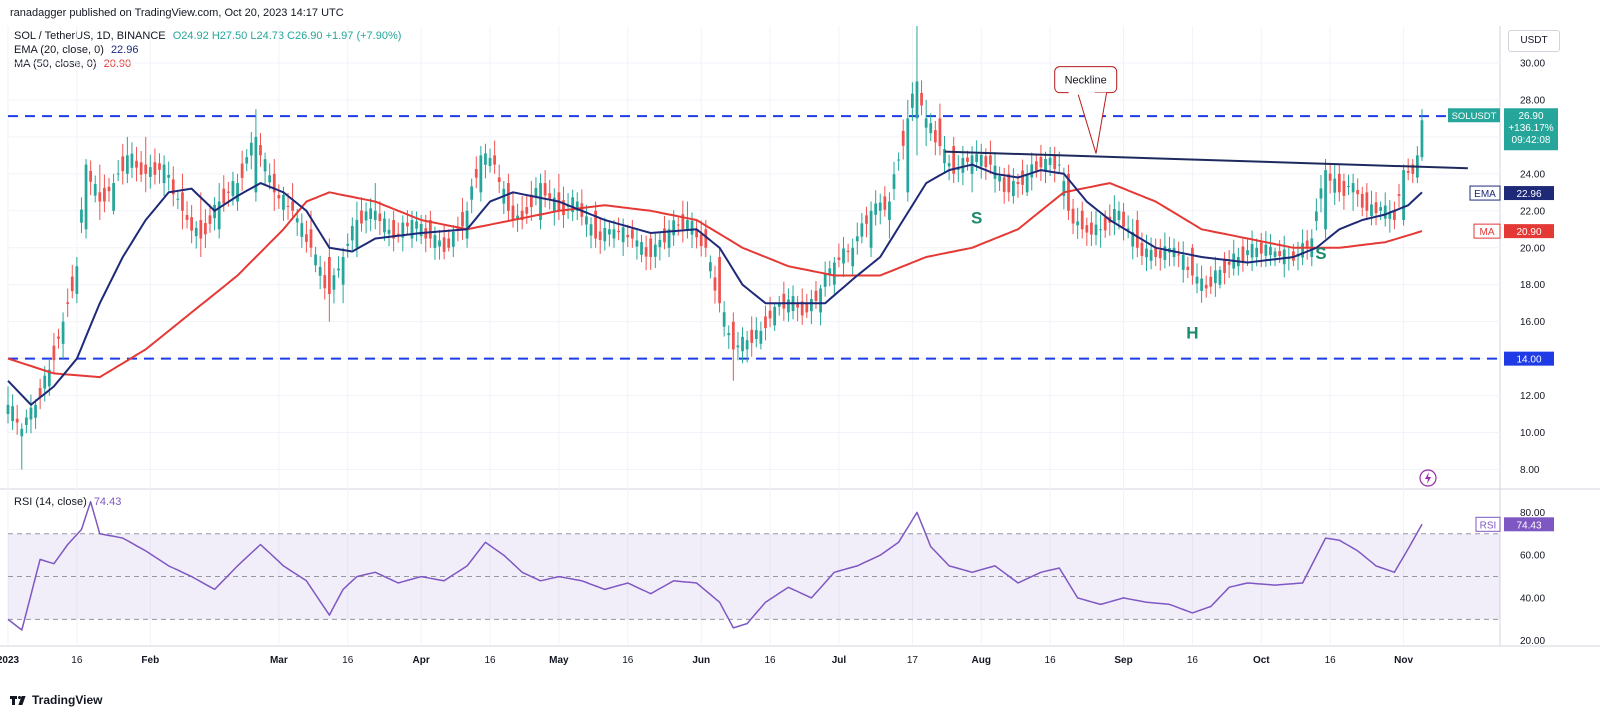 The width and height of the screenshot is (1600, 714). Describe the element at coordinates (76, 50) in the screenshot. I see `ema-legend: EMA (20, close, 0) 22.96` at that location.